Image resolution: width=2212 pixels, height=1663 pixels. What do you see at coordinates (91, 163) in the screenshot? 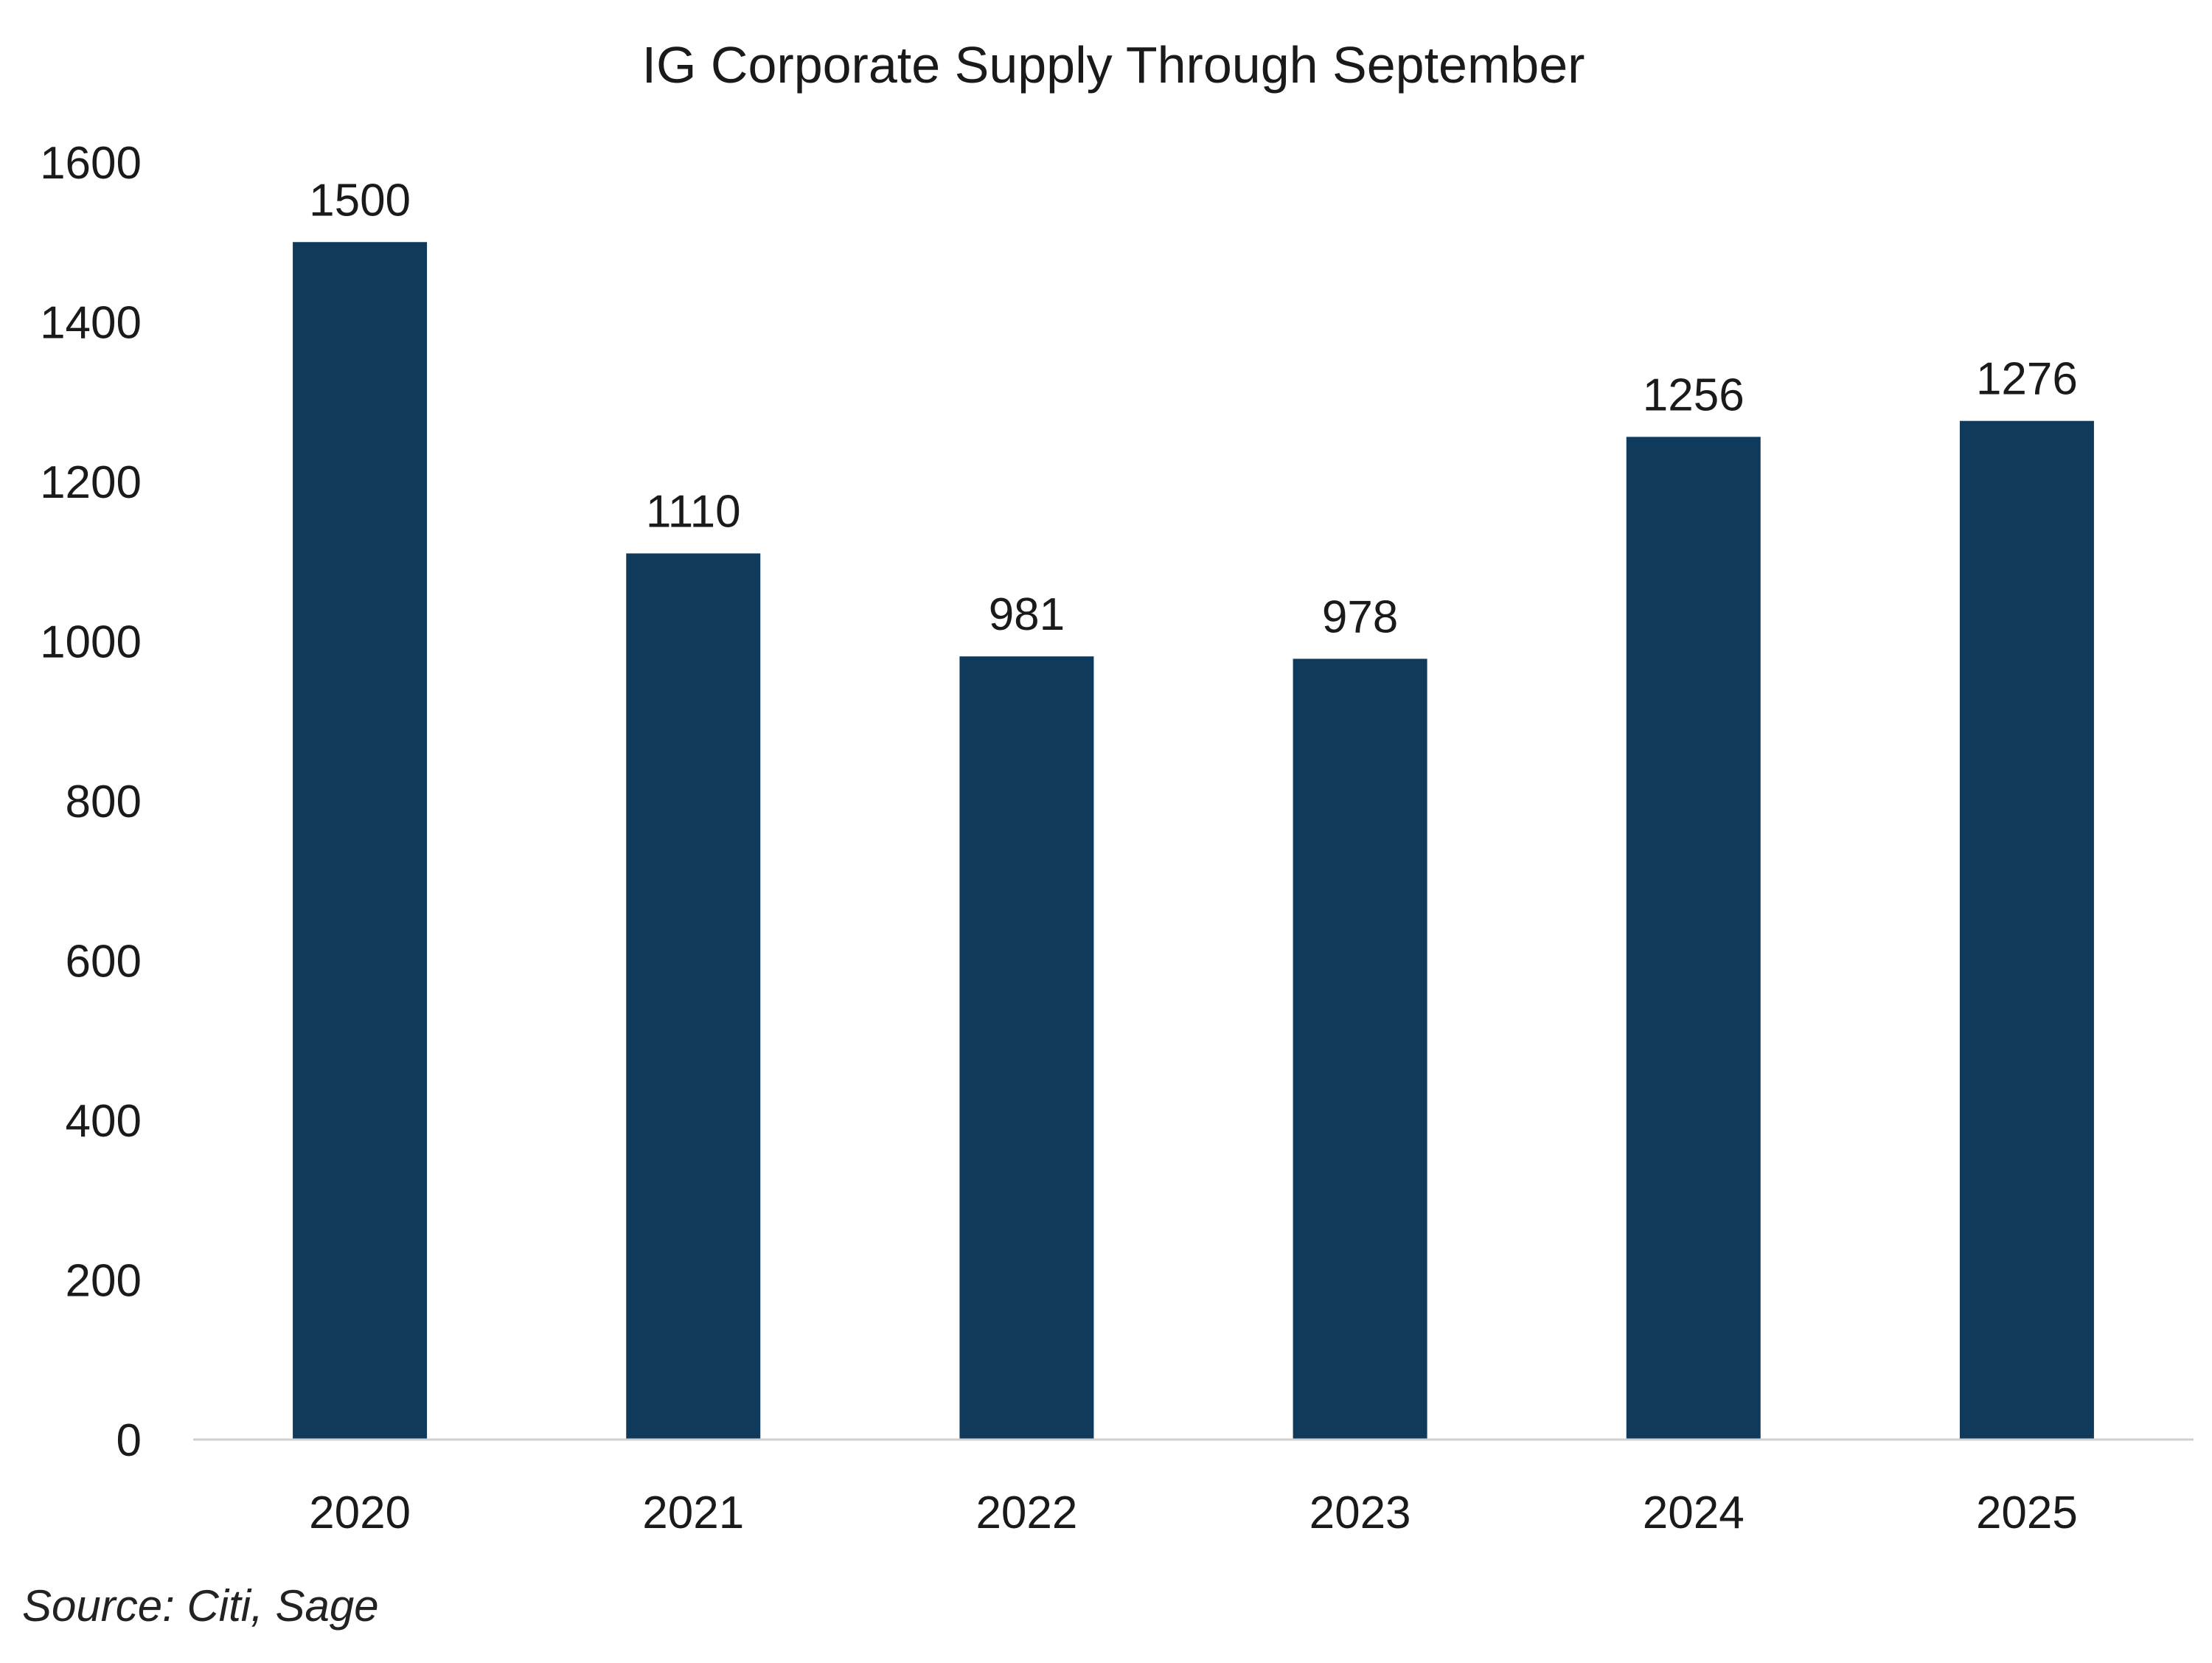
I see `y-tick-label: 1600` at bounding box center [91, 163].